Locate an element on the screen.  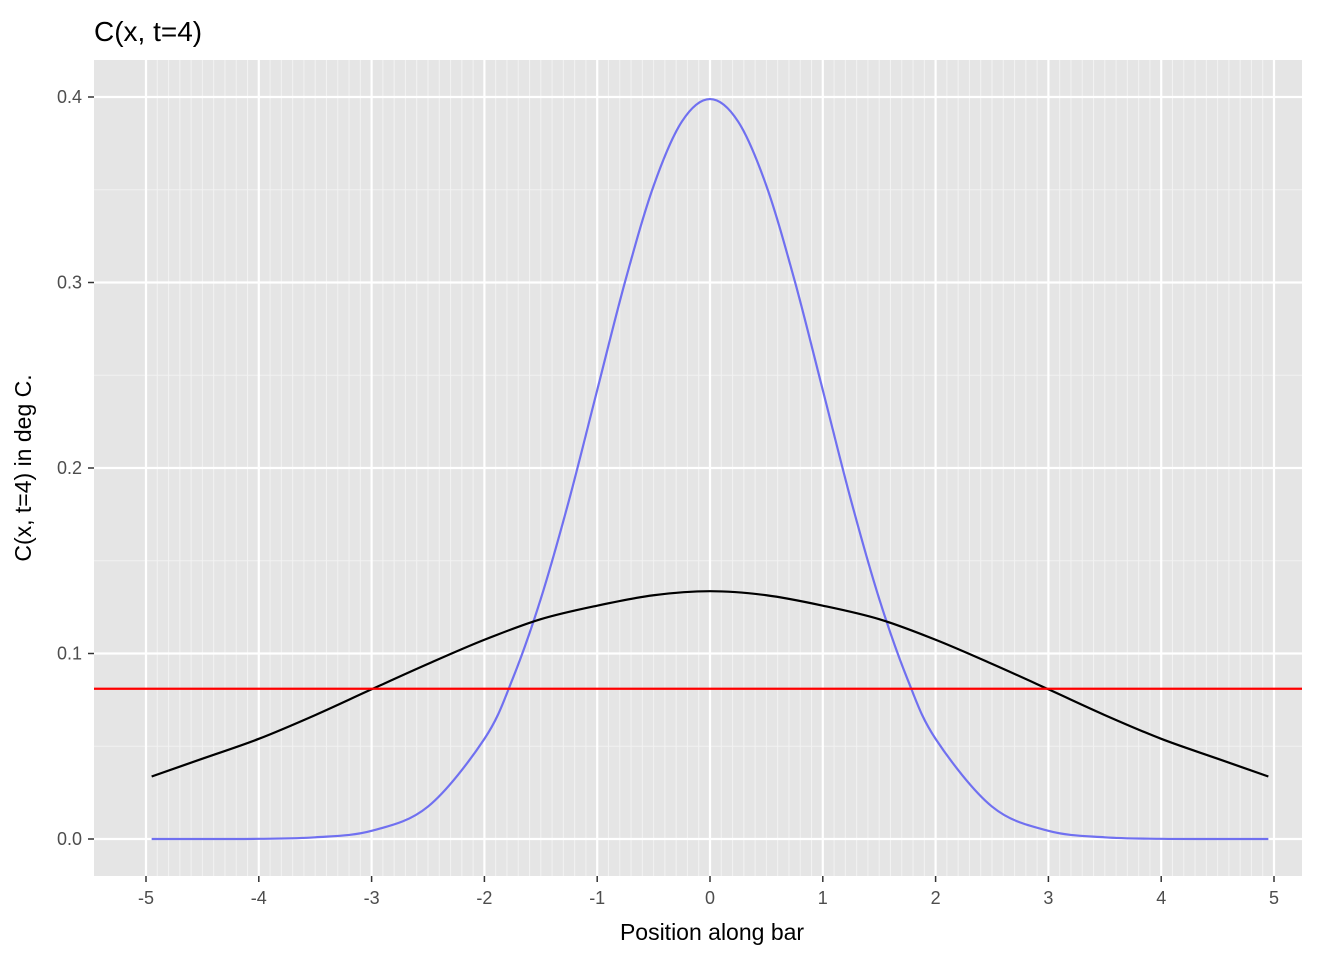
x-tick-label: 5 is located at coordinates (1274, 898).